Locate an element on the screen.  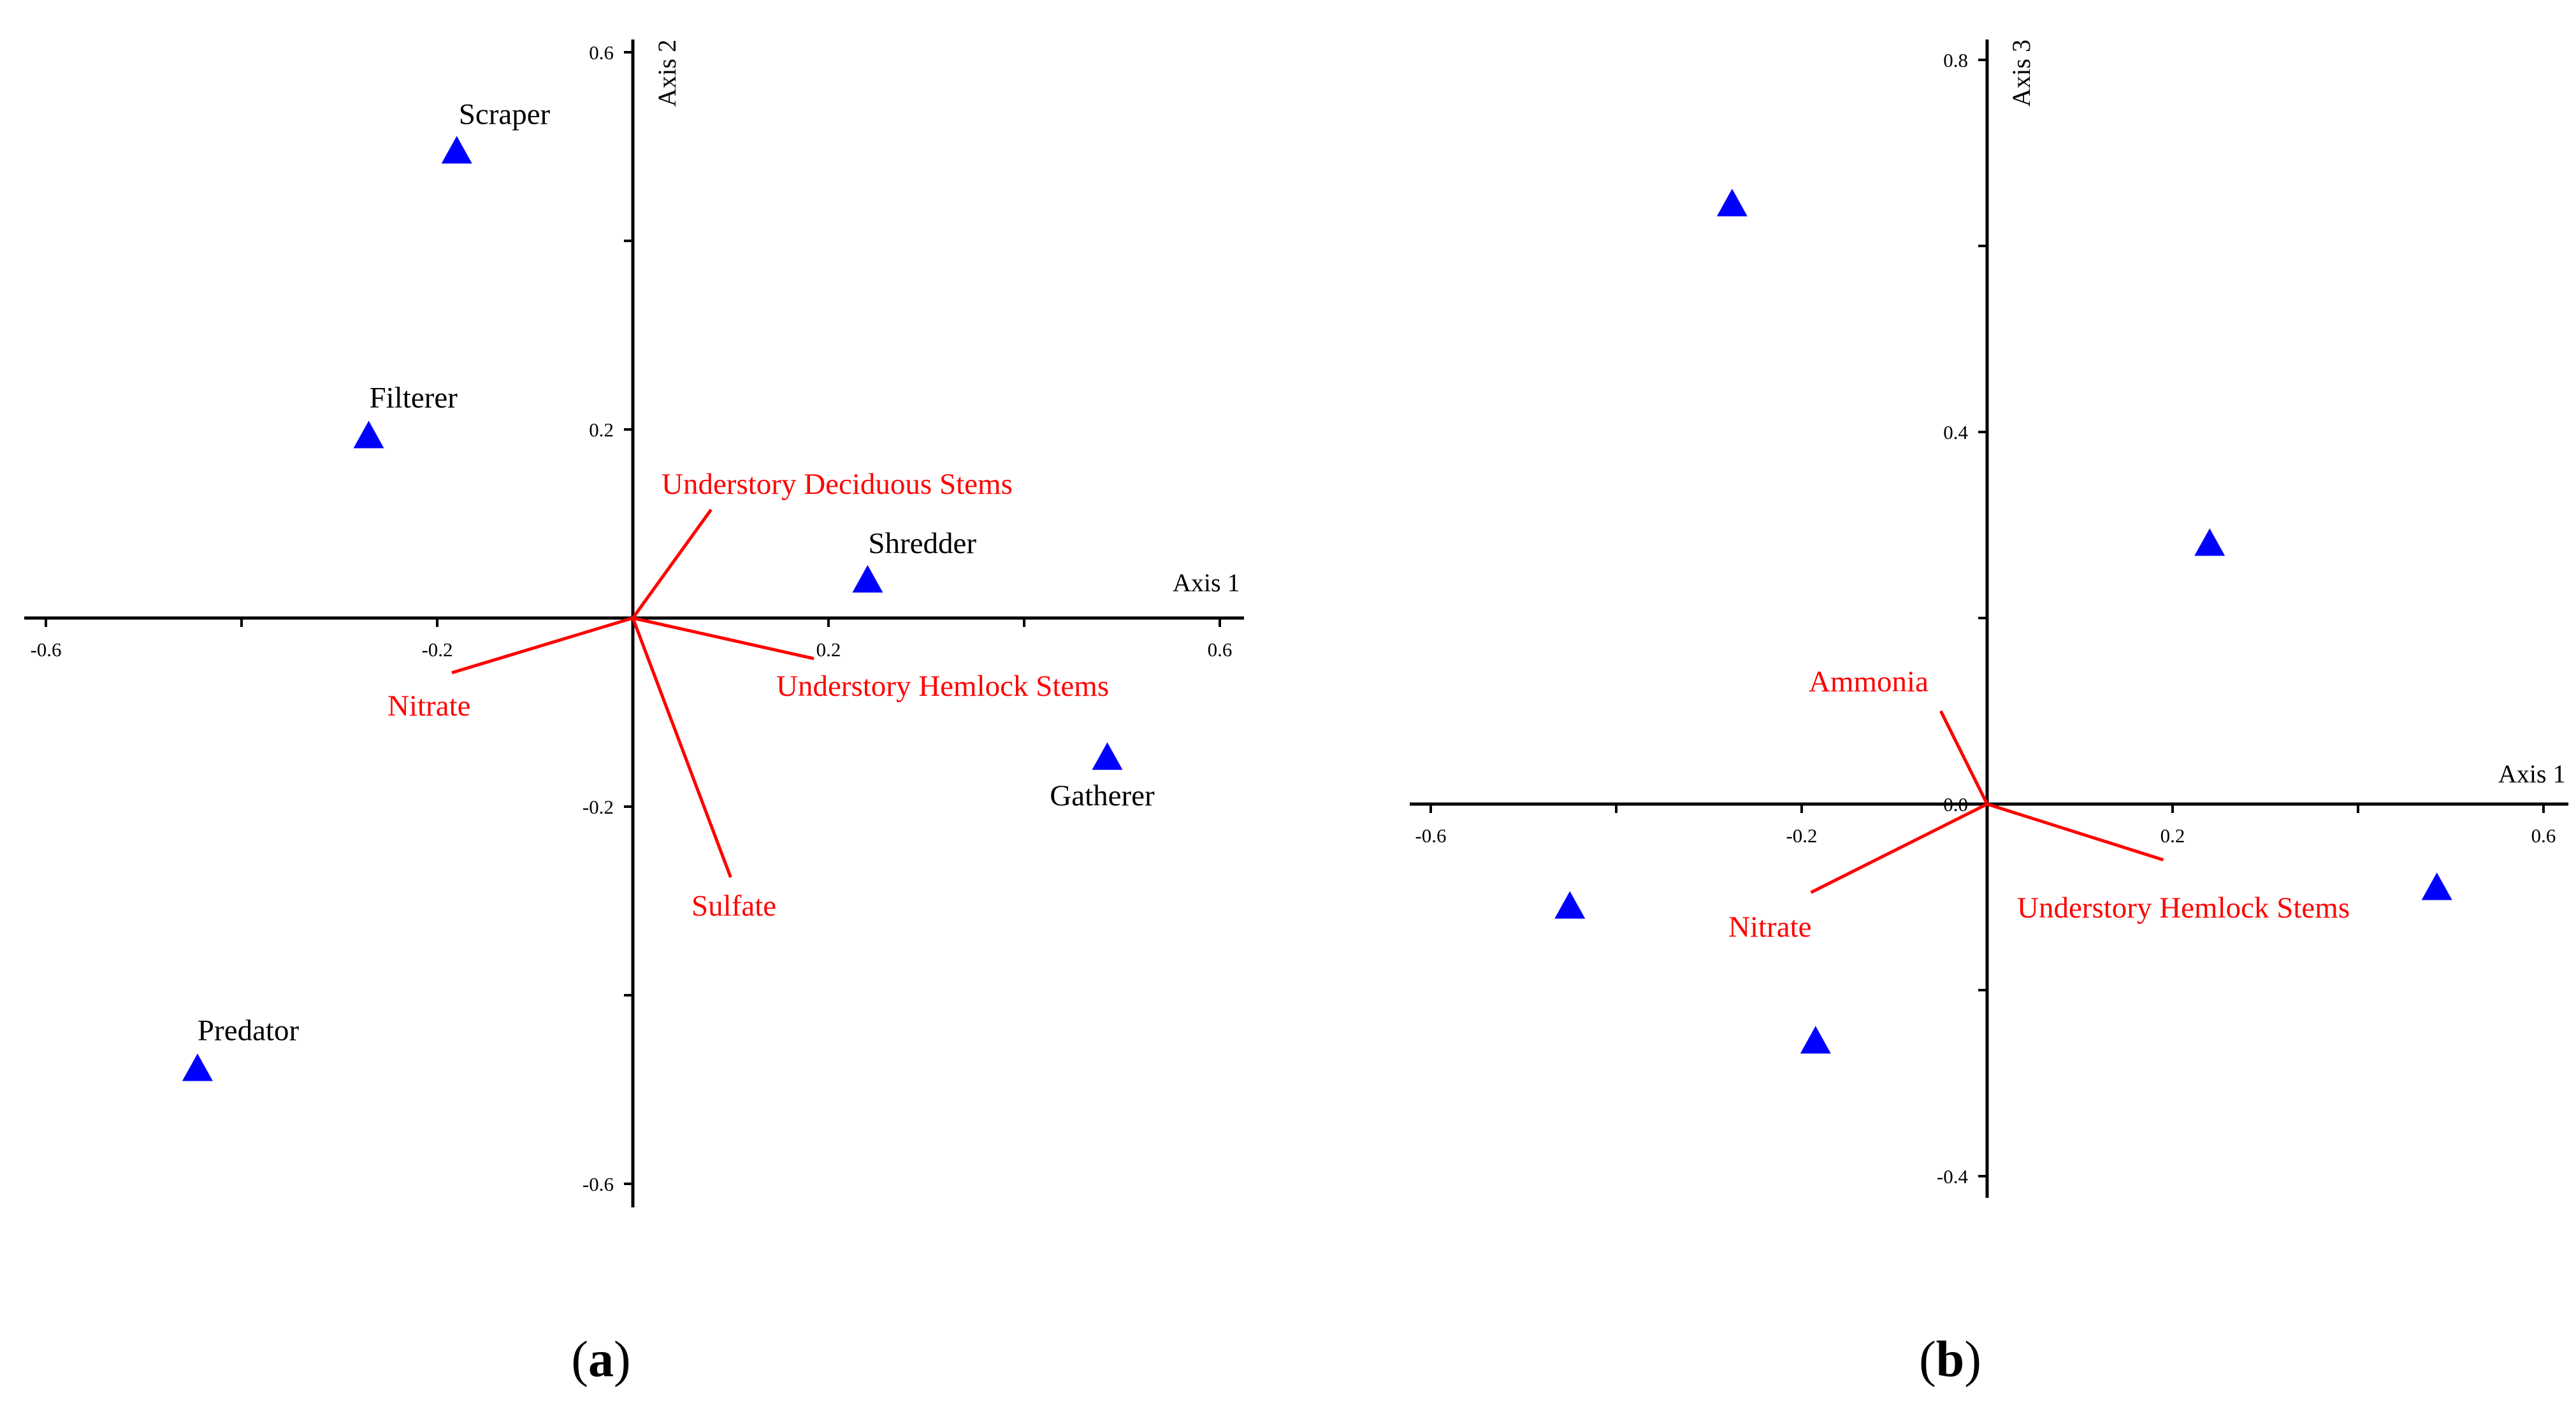
panel-b-y-tick-label: -0.4 is located at coordinates (1953, 1176).